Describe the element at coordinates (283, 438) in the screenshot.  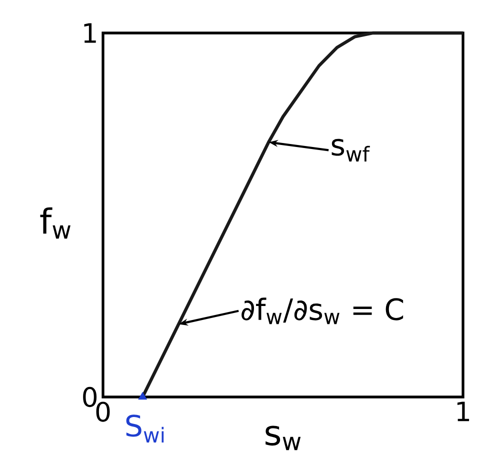
I see `x-axis-title: s$_{w}$` at that location.